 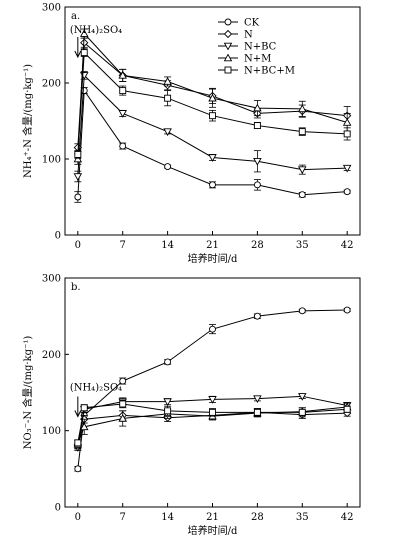 What do you see at coordinates (27, 393) in the screenshot?
I see `y-axis-title: NO₃⁻-N 含量/(mg·kg⁻¹)` at bounding box center [27, 393].